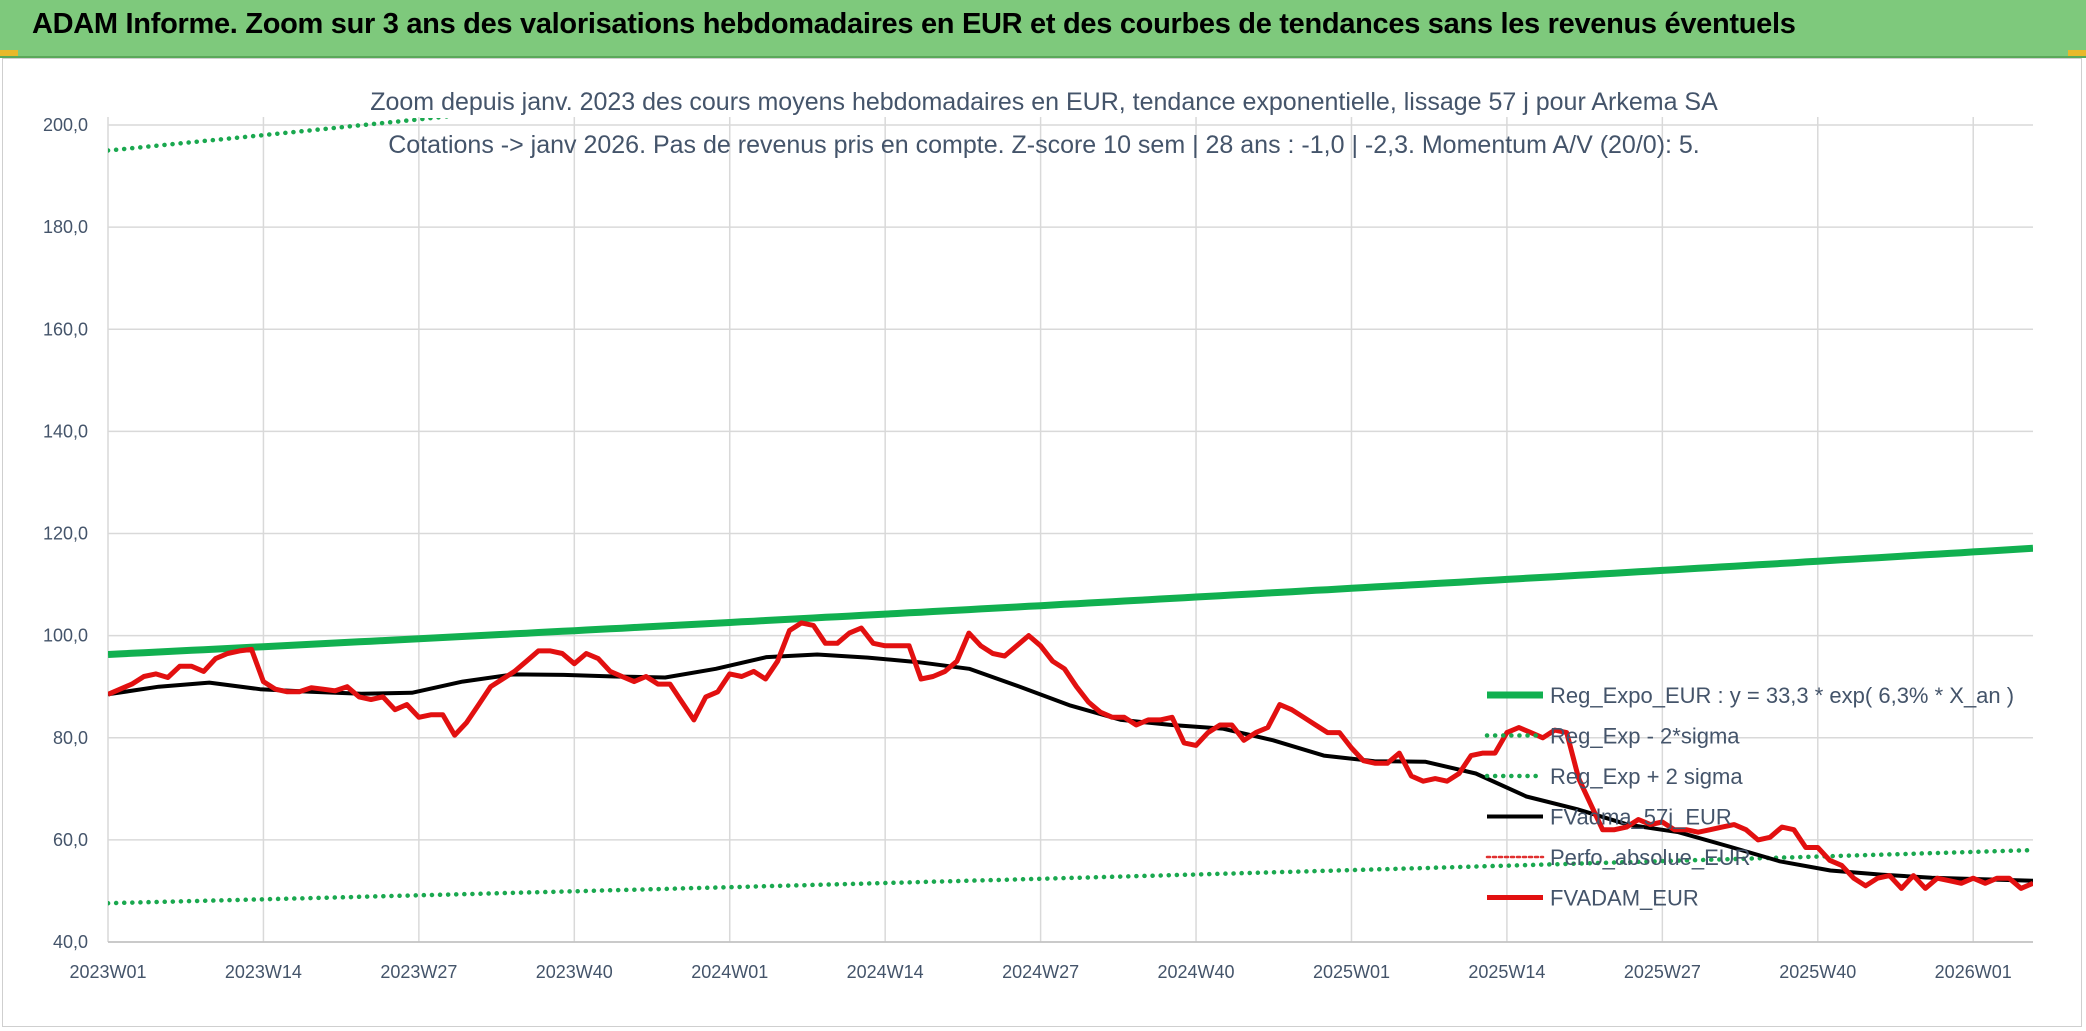 Image resolution: width=2086 pixels, height=1031 pixels. What do you see at coordinates (1973, 972) in the screenshot?
I see `x-tick-label: 2026W01` at bounding box center [1973, 972].